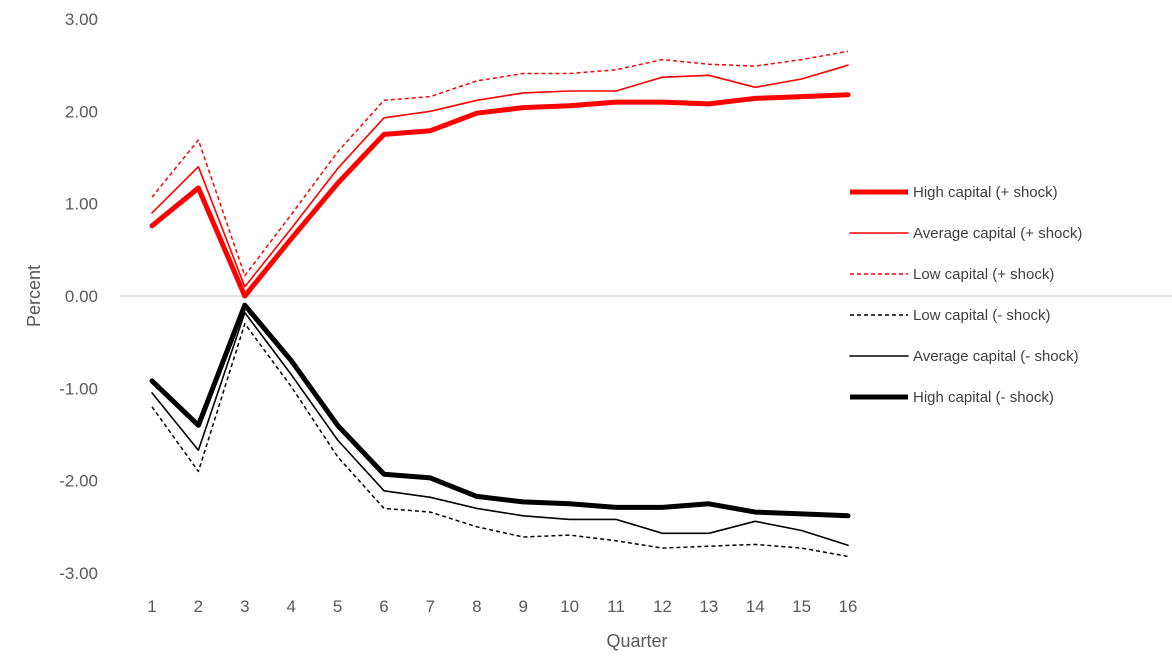 Image resolution: width=1172 pixels, height=657 pixels. What do you see at coordinates (522, 606) in the screenshot?
I see `x-tick-label: 9` at bounding box center [522, 606].